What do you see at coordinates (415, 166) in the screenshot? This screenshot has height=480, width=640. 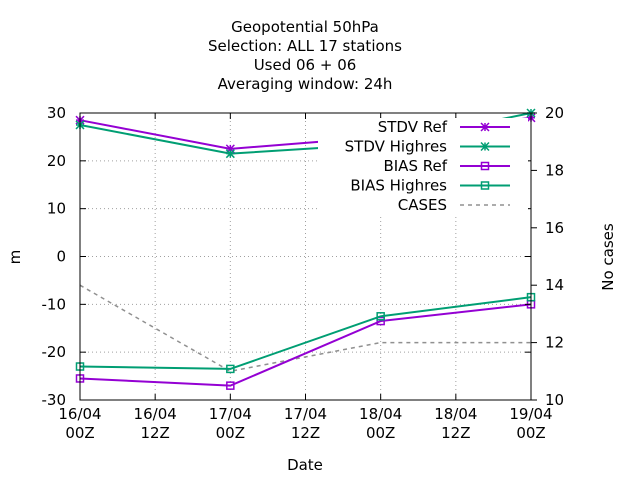 I see `legend-label: BIAS Ref` at bounding box center [415, 166].